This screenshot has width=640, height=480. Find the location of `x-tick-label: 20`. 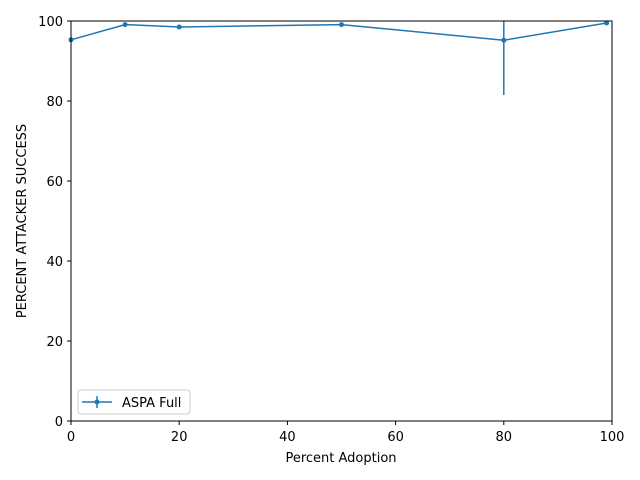

x-tick-label: 20 is located at coordinates (179, 437).